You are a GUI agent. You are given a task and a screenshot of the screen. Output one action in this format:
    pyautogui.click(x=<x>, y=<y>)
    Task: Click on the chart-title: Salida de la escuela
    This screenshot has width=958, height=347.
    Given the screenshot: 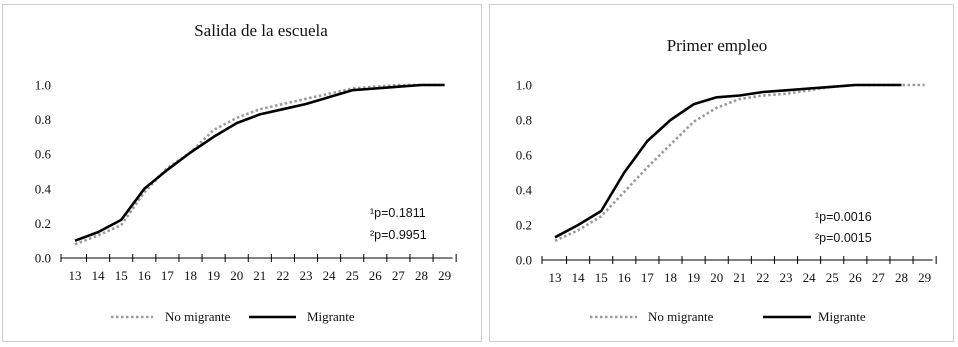 What is the action you would take?
    pyautogui.click(x=261, y=30)
    